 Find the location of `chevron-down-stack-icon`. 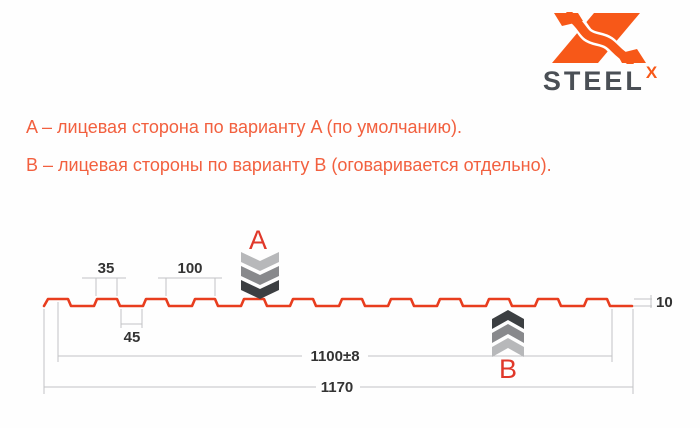

chevron-down-stack-icon is located at coordinates (260, 275).